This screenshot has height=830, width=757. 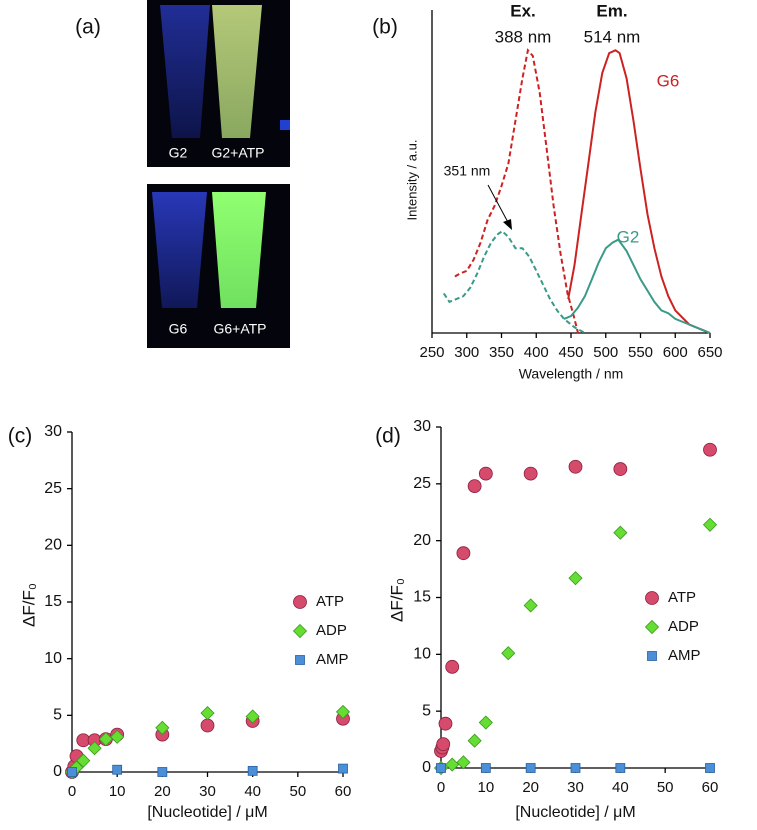 I want to click on x-tick-label: 350, so click(x=501, y=352).